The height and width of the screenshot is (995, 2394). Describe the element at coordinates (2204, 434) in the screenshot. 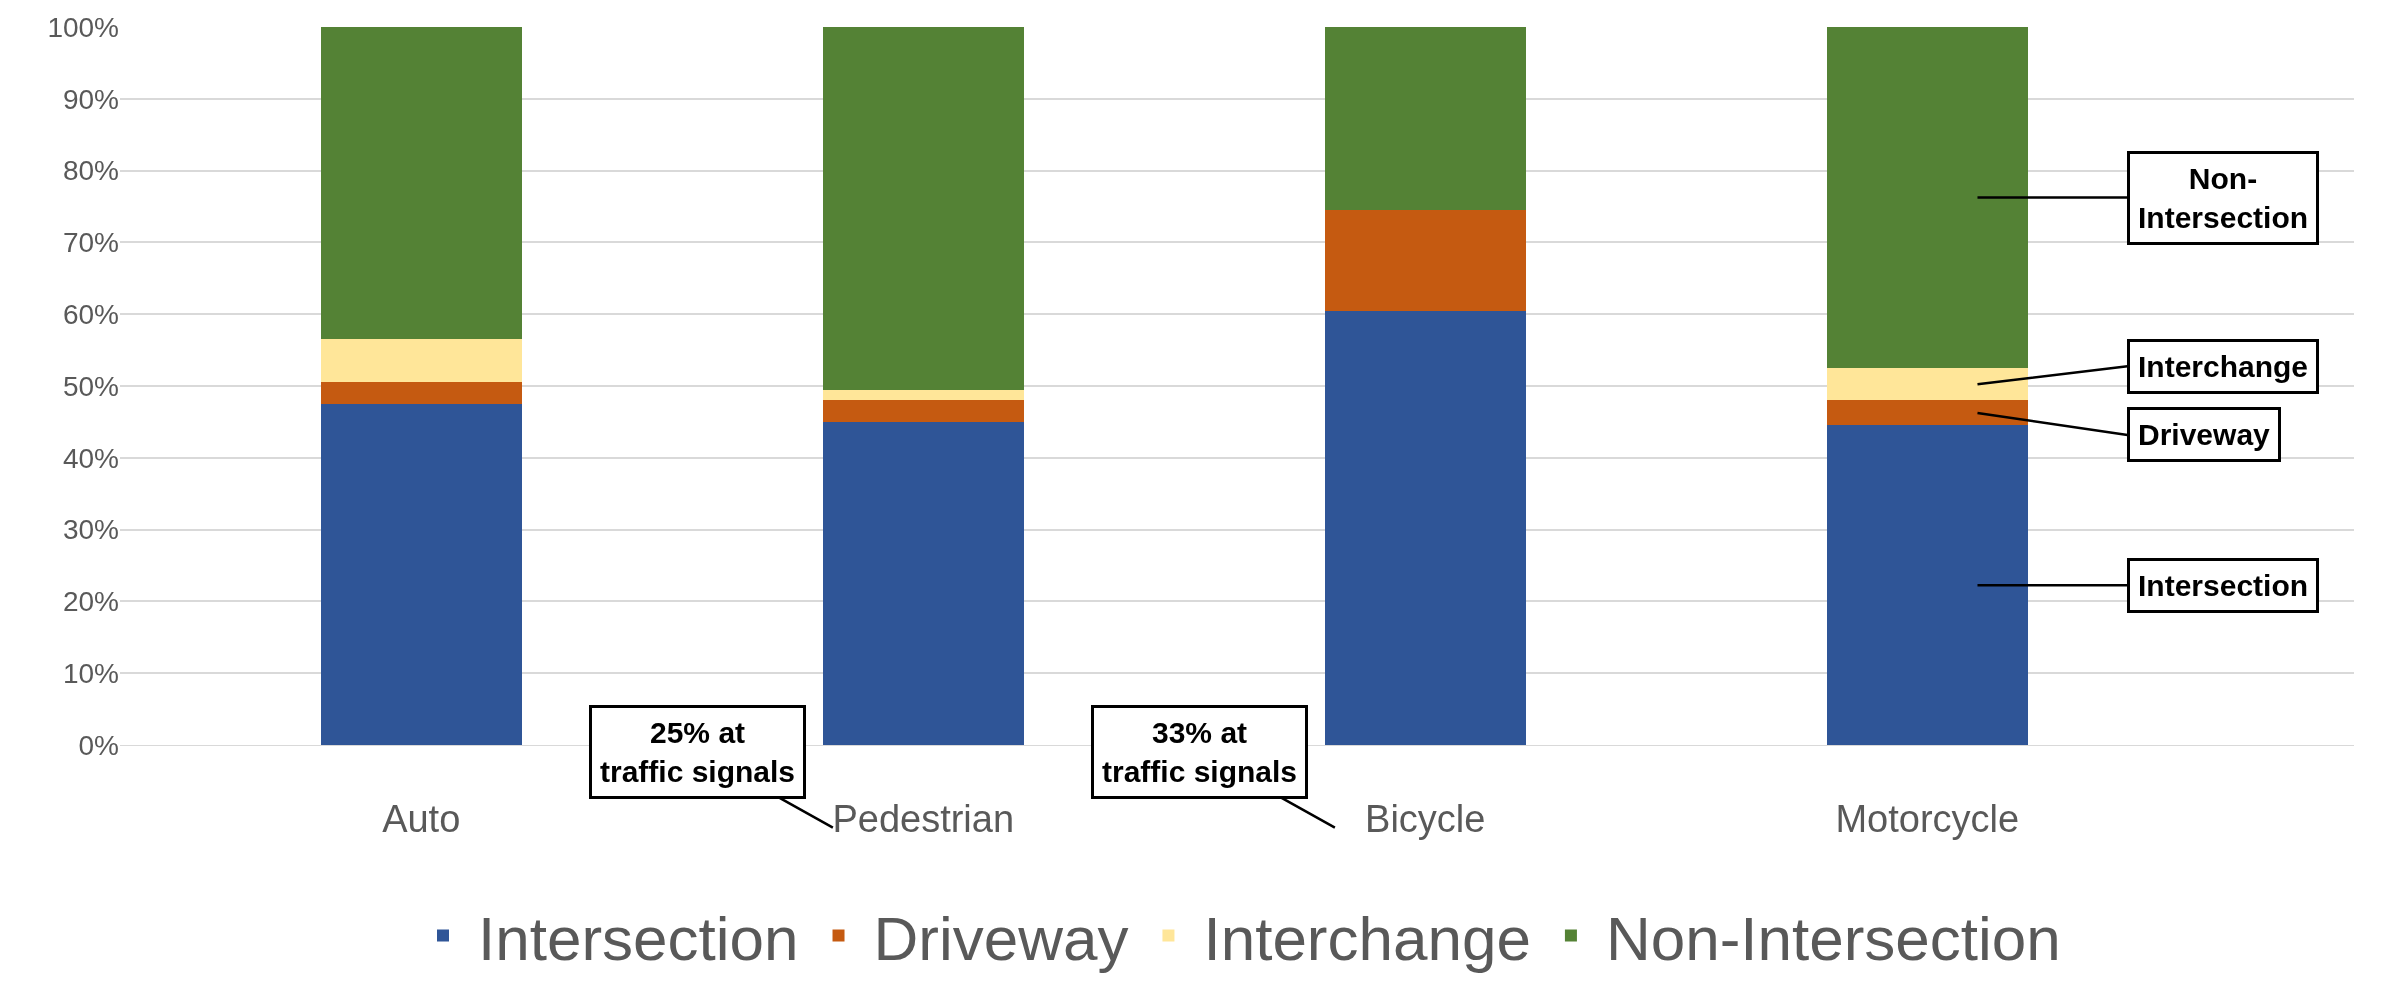

I see `annotation: Driveway` at that location.